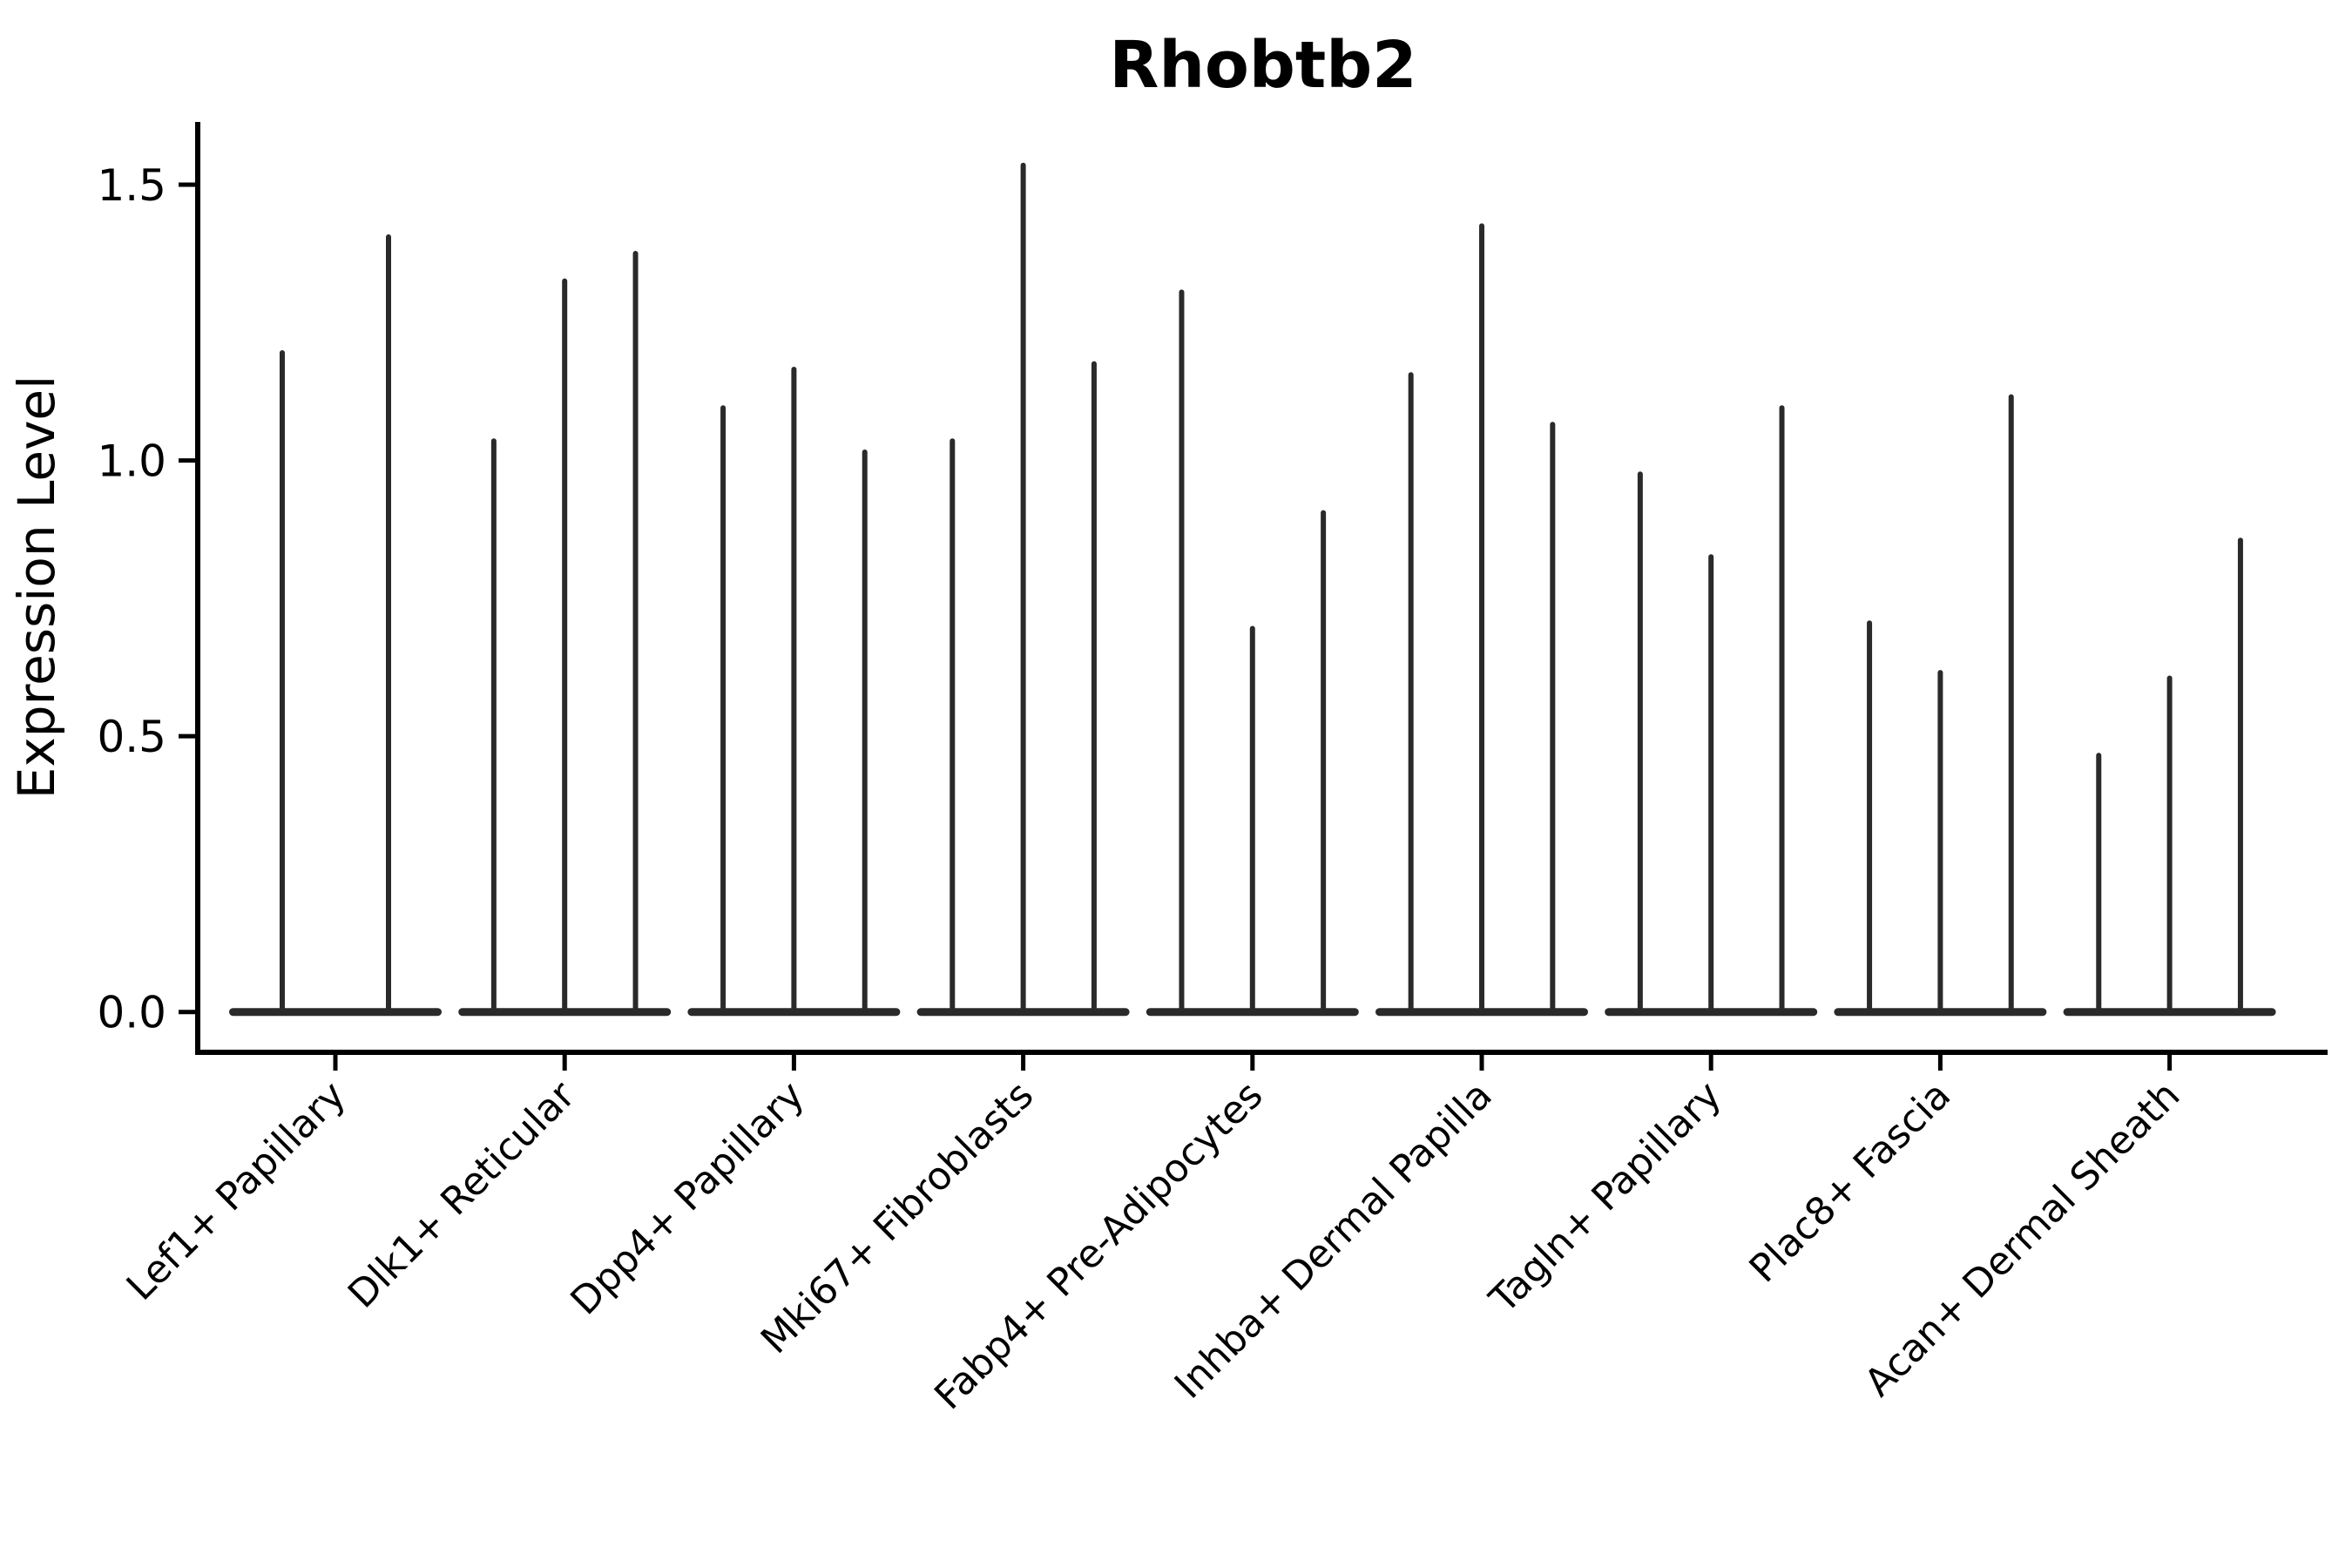 Image resolution: width=2352 pixels, height=1568 pixels. I want to click on chart-title: Rhobtb2, so click(1262, 66).